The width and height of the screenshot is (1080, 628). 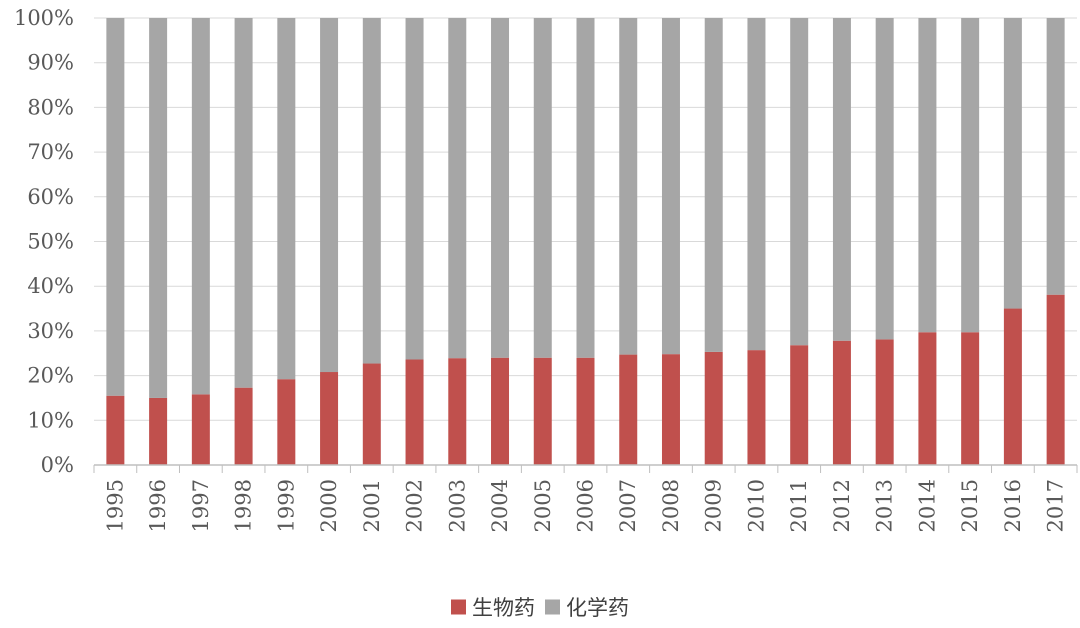 What do you see at coordinates (57, 465) in the screenshot?
I see `y-tick-label: 0%` at bounding box center [57, 465].